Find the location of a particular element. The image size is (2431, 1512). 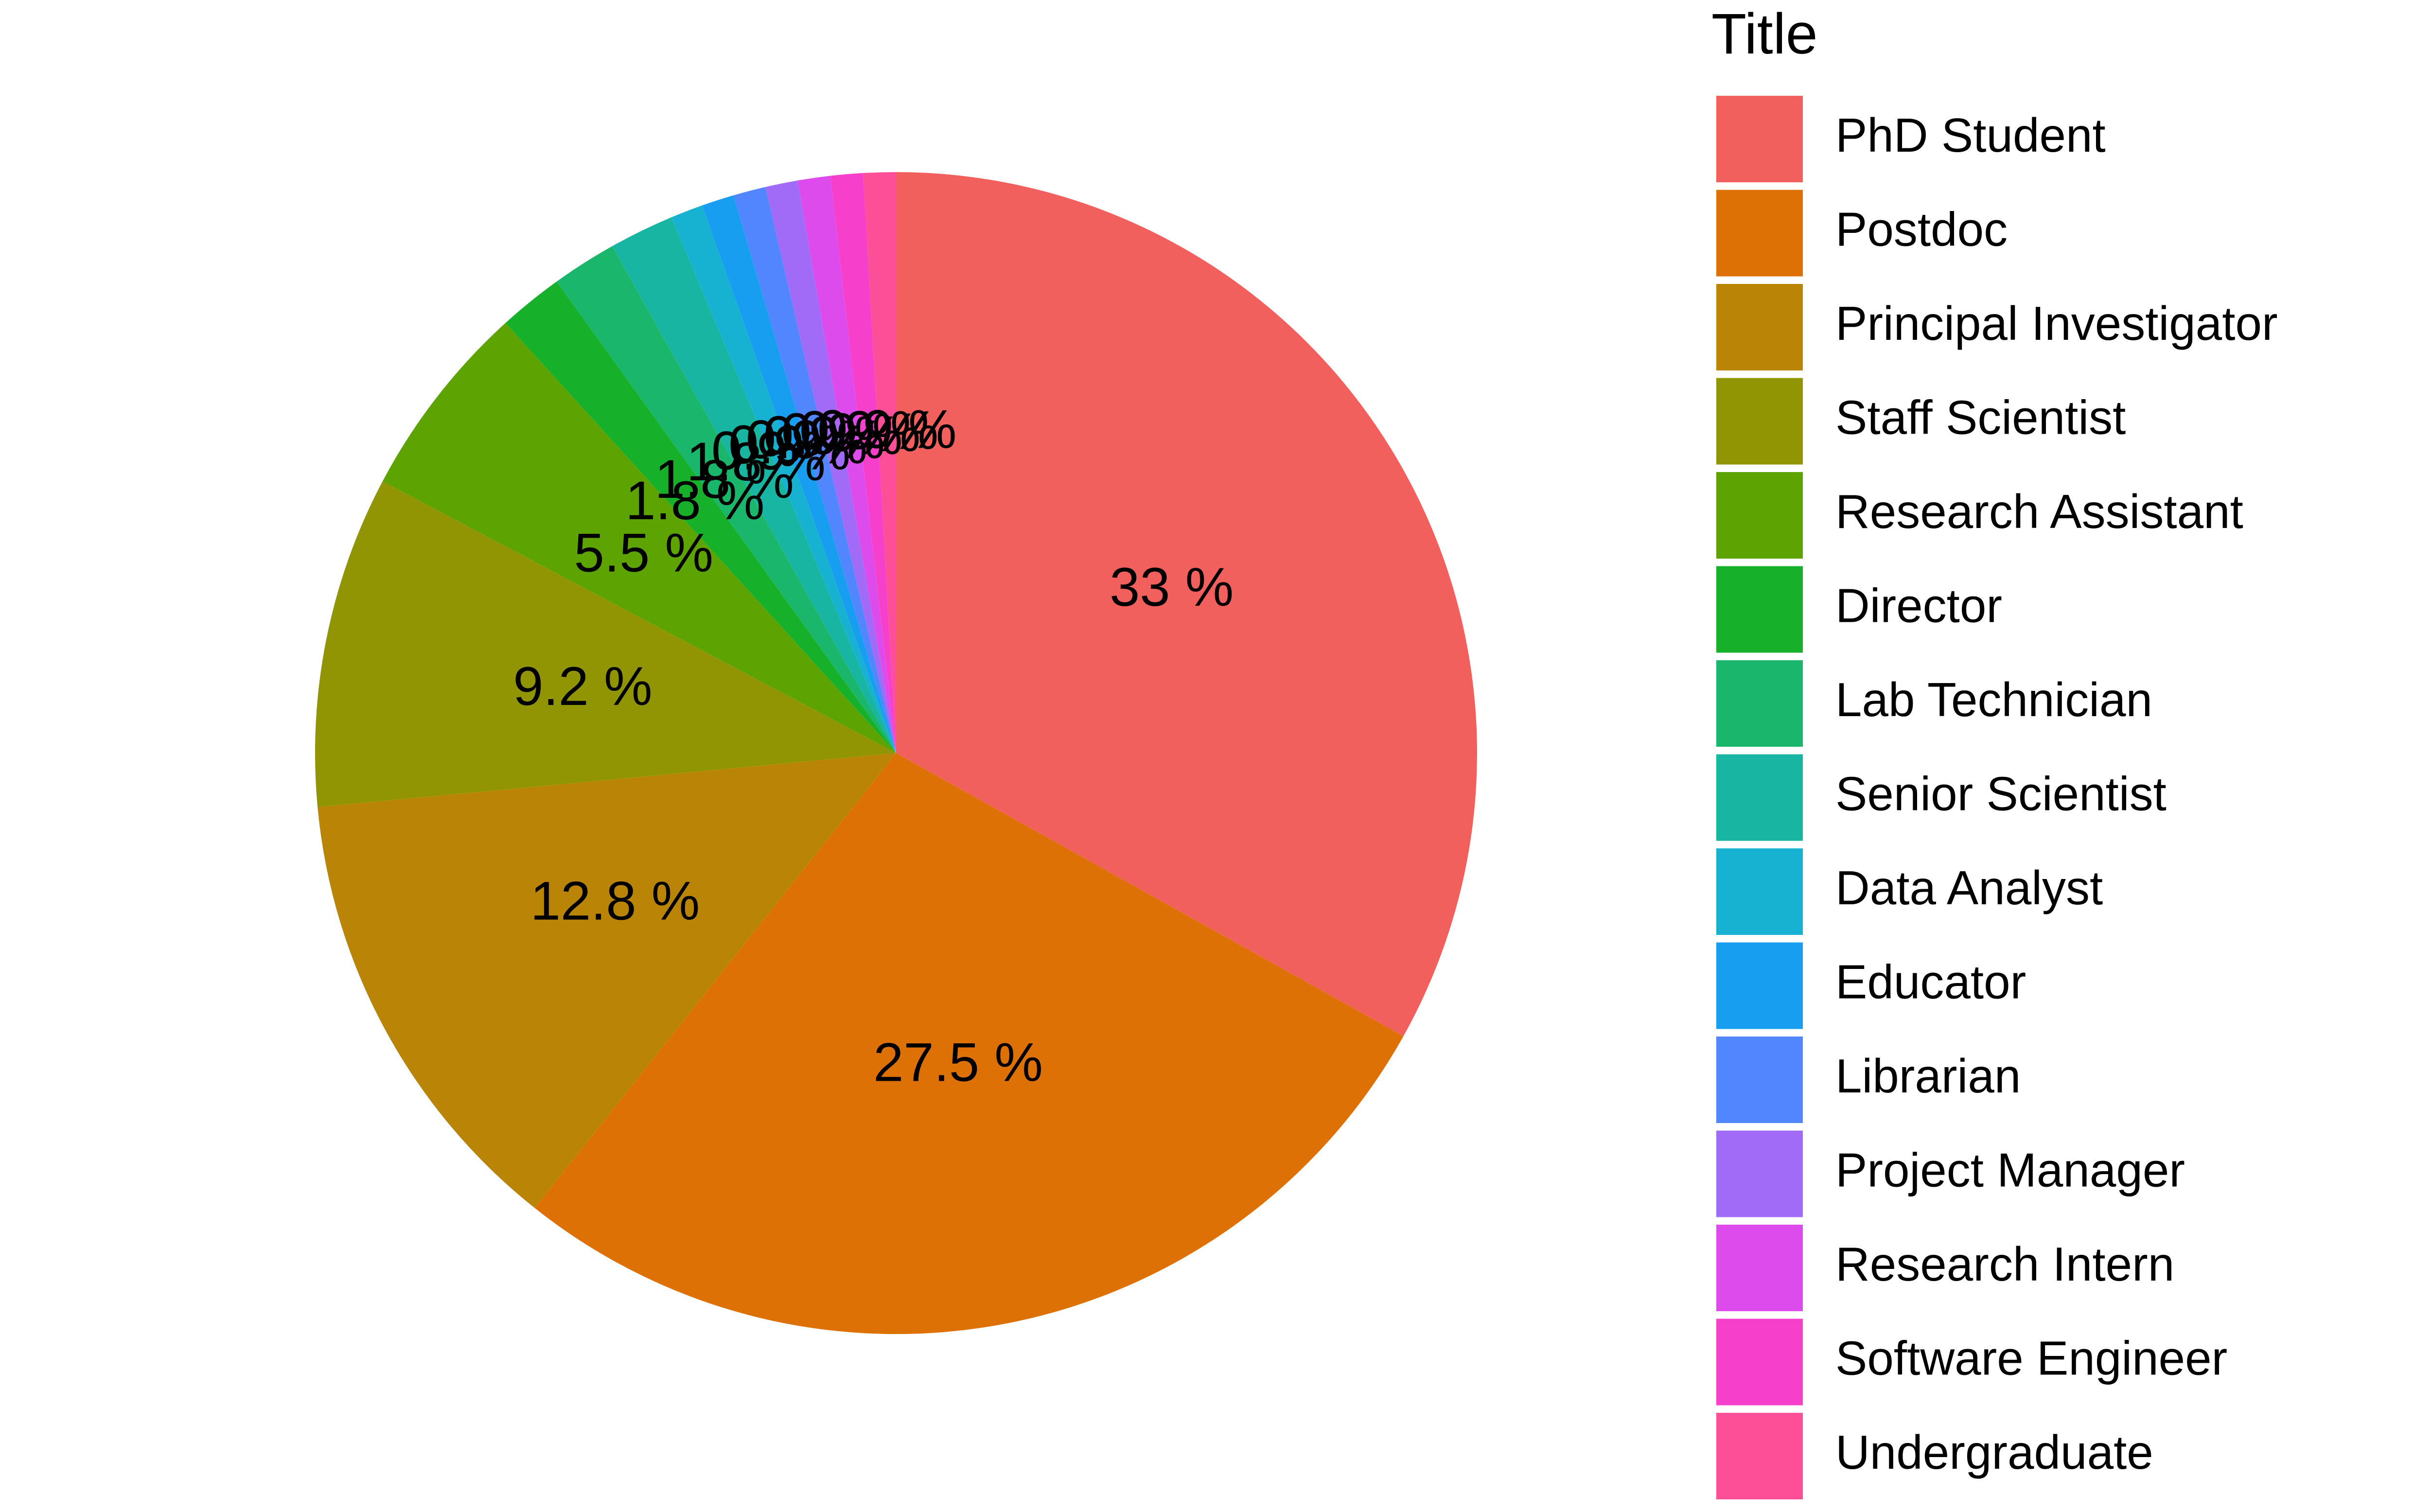

legend-label-staff-scientist: Staff Scientist is located at coordinates (1980, 417).